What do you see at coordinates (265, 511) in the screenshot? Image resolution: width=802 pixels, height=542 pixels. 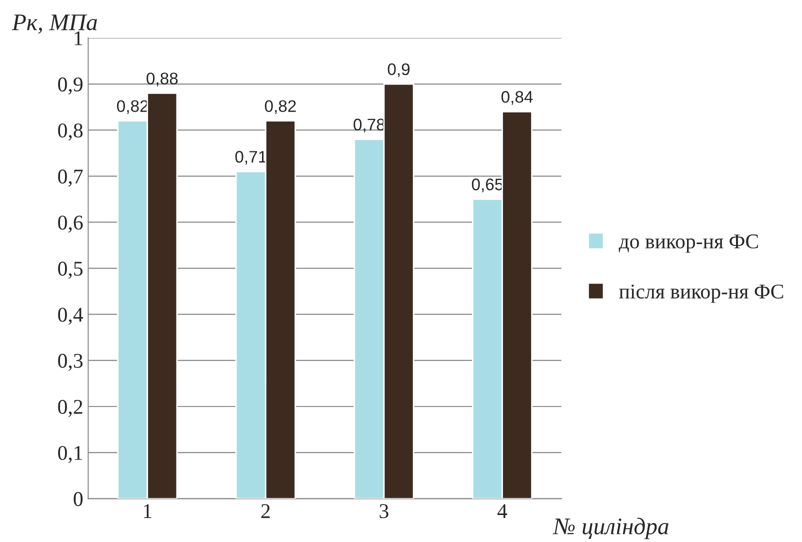 I see `x-tick-label: 2` at bounding box center [265, 511].